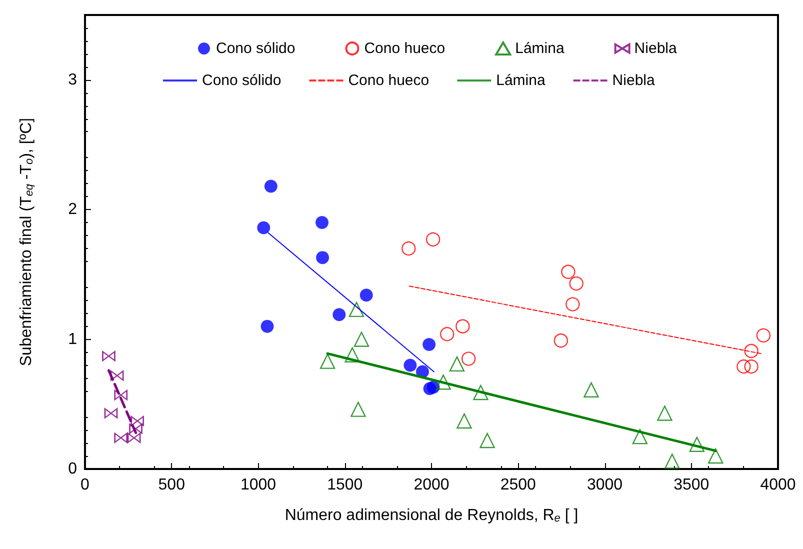  What do you see at coordinates (604, 485) in the screenshot?
I see `x-tick-label: 3000` at bounding box center [604, 485].